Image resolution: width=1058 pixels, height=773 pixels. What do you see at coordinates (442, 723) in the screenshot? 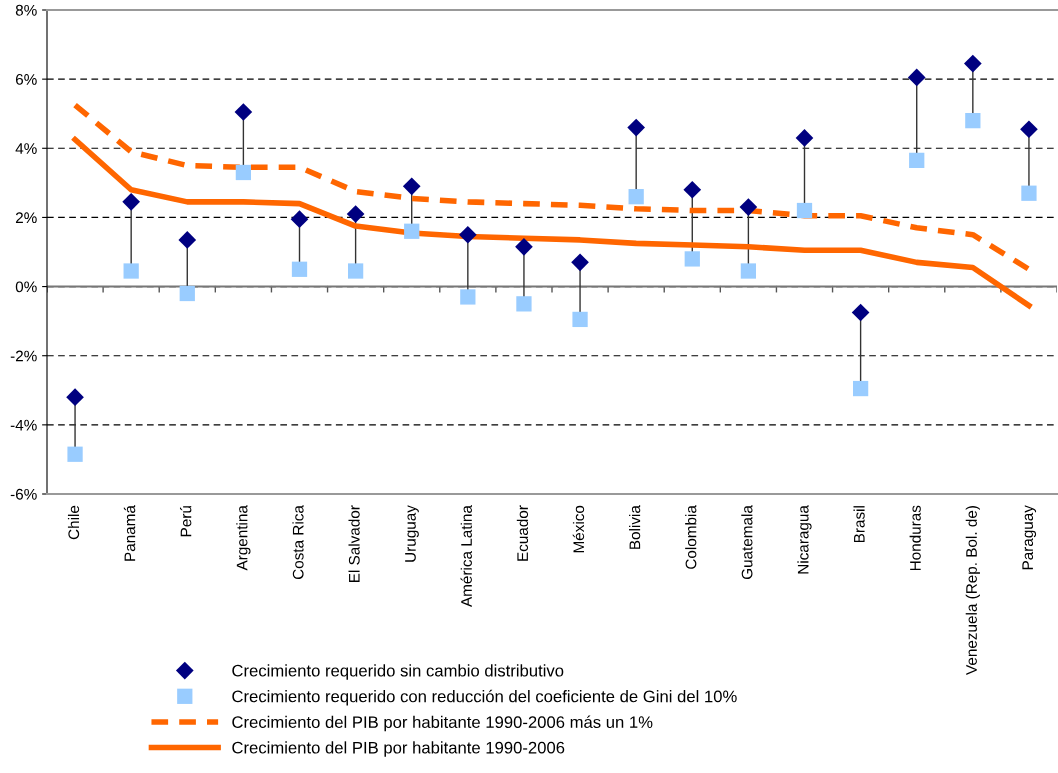
I see `legend-label: Crecimiento del PIB por habitante 1990-2006 más un 1%` at bounding box center [442, 723].